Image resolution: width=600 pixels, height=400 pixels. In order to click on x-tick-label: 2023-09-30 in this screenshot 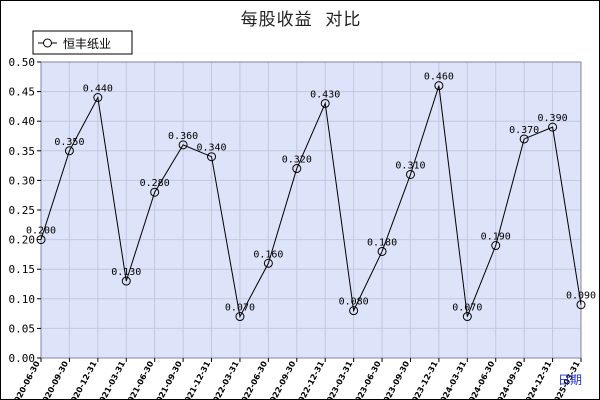, I will do `click(395, 379)`.